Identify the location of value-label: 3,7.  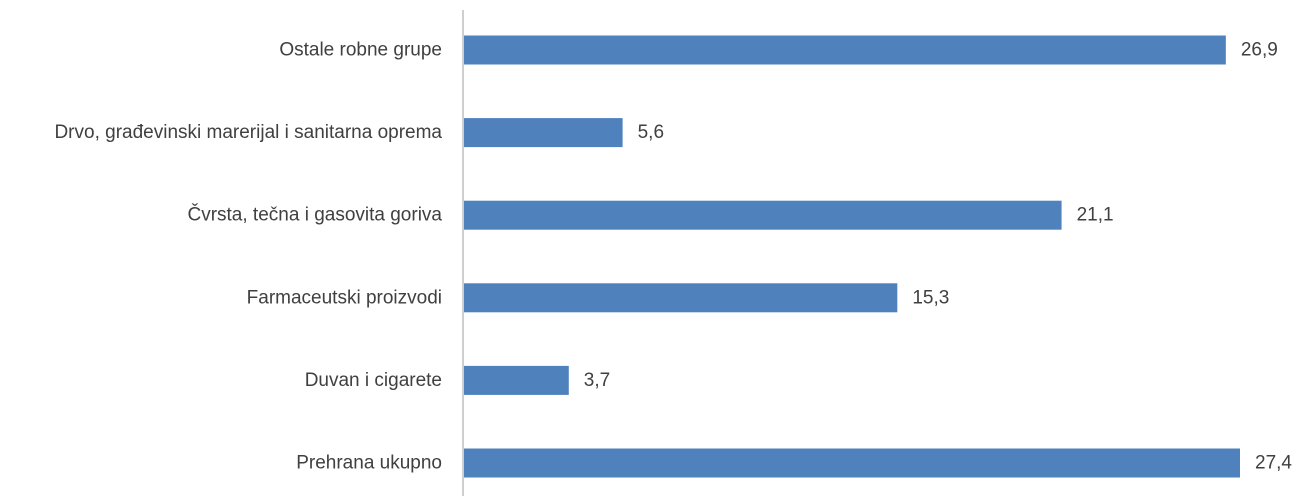
(597, 380).